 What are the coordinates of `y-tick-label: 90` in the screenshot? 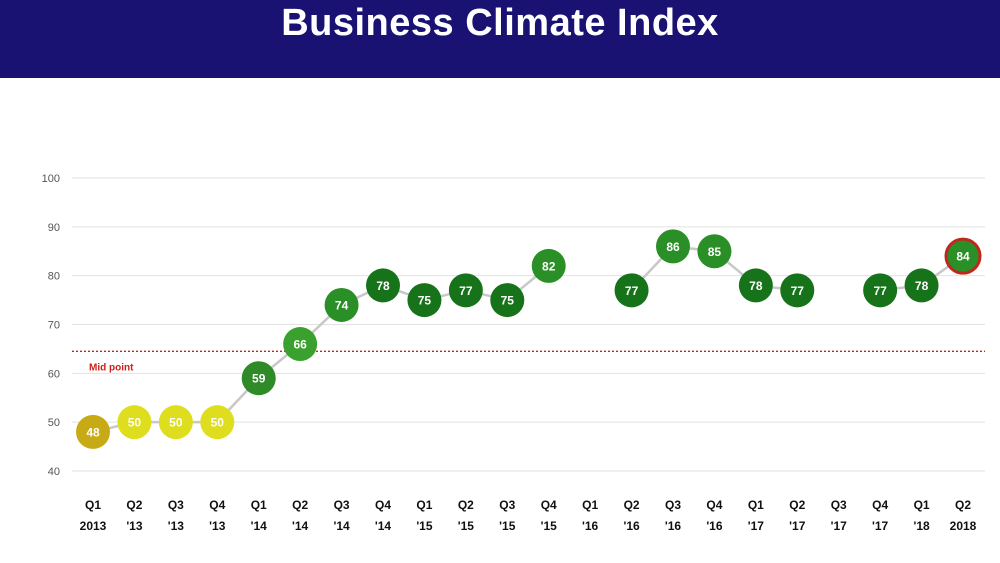 It's located at (54, 228).